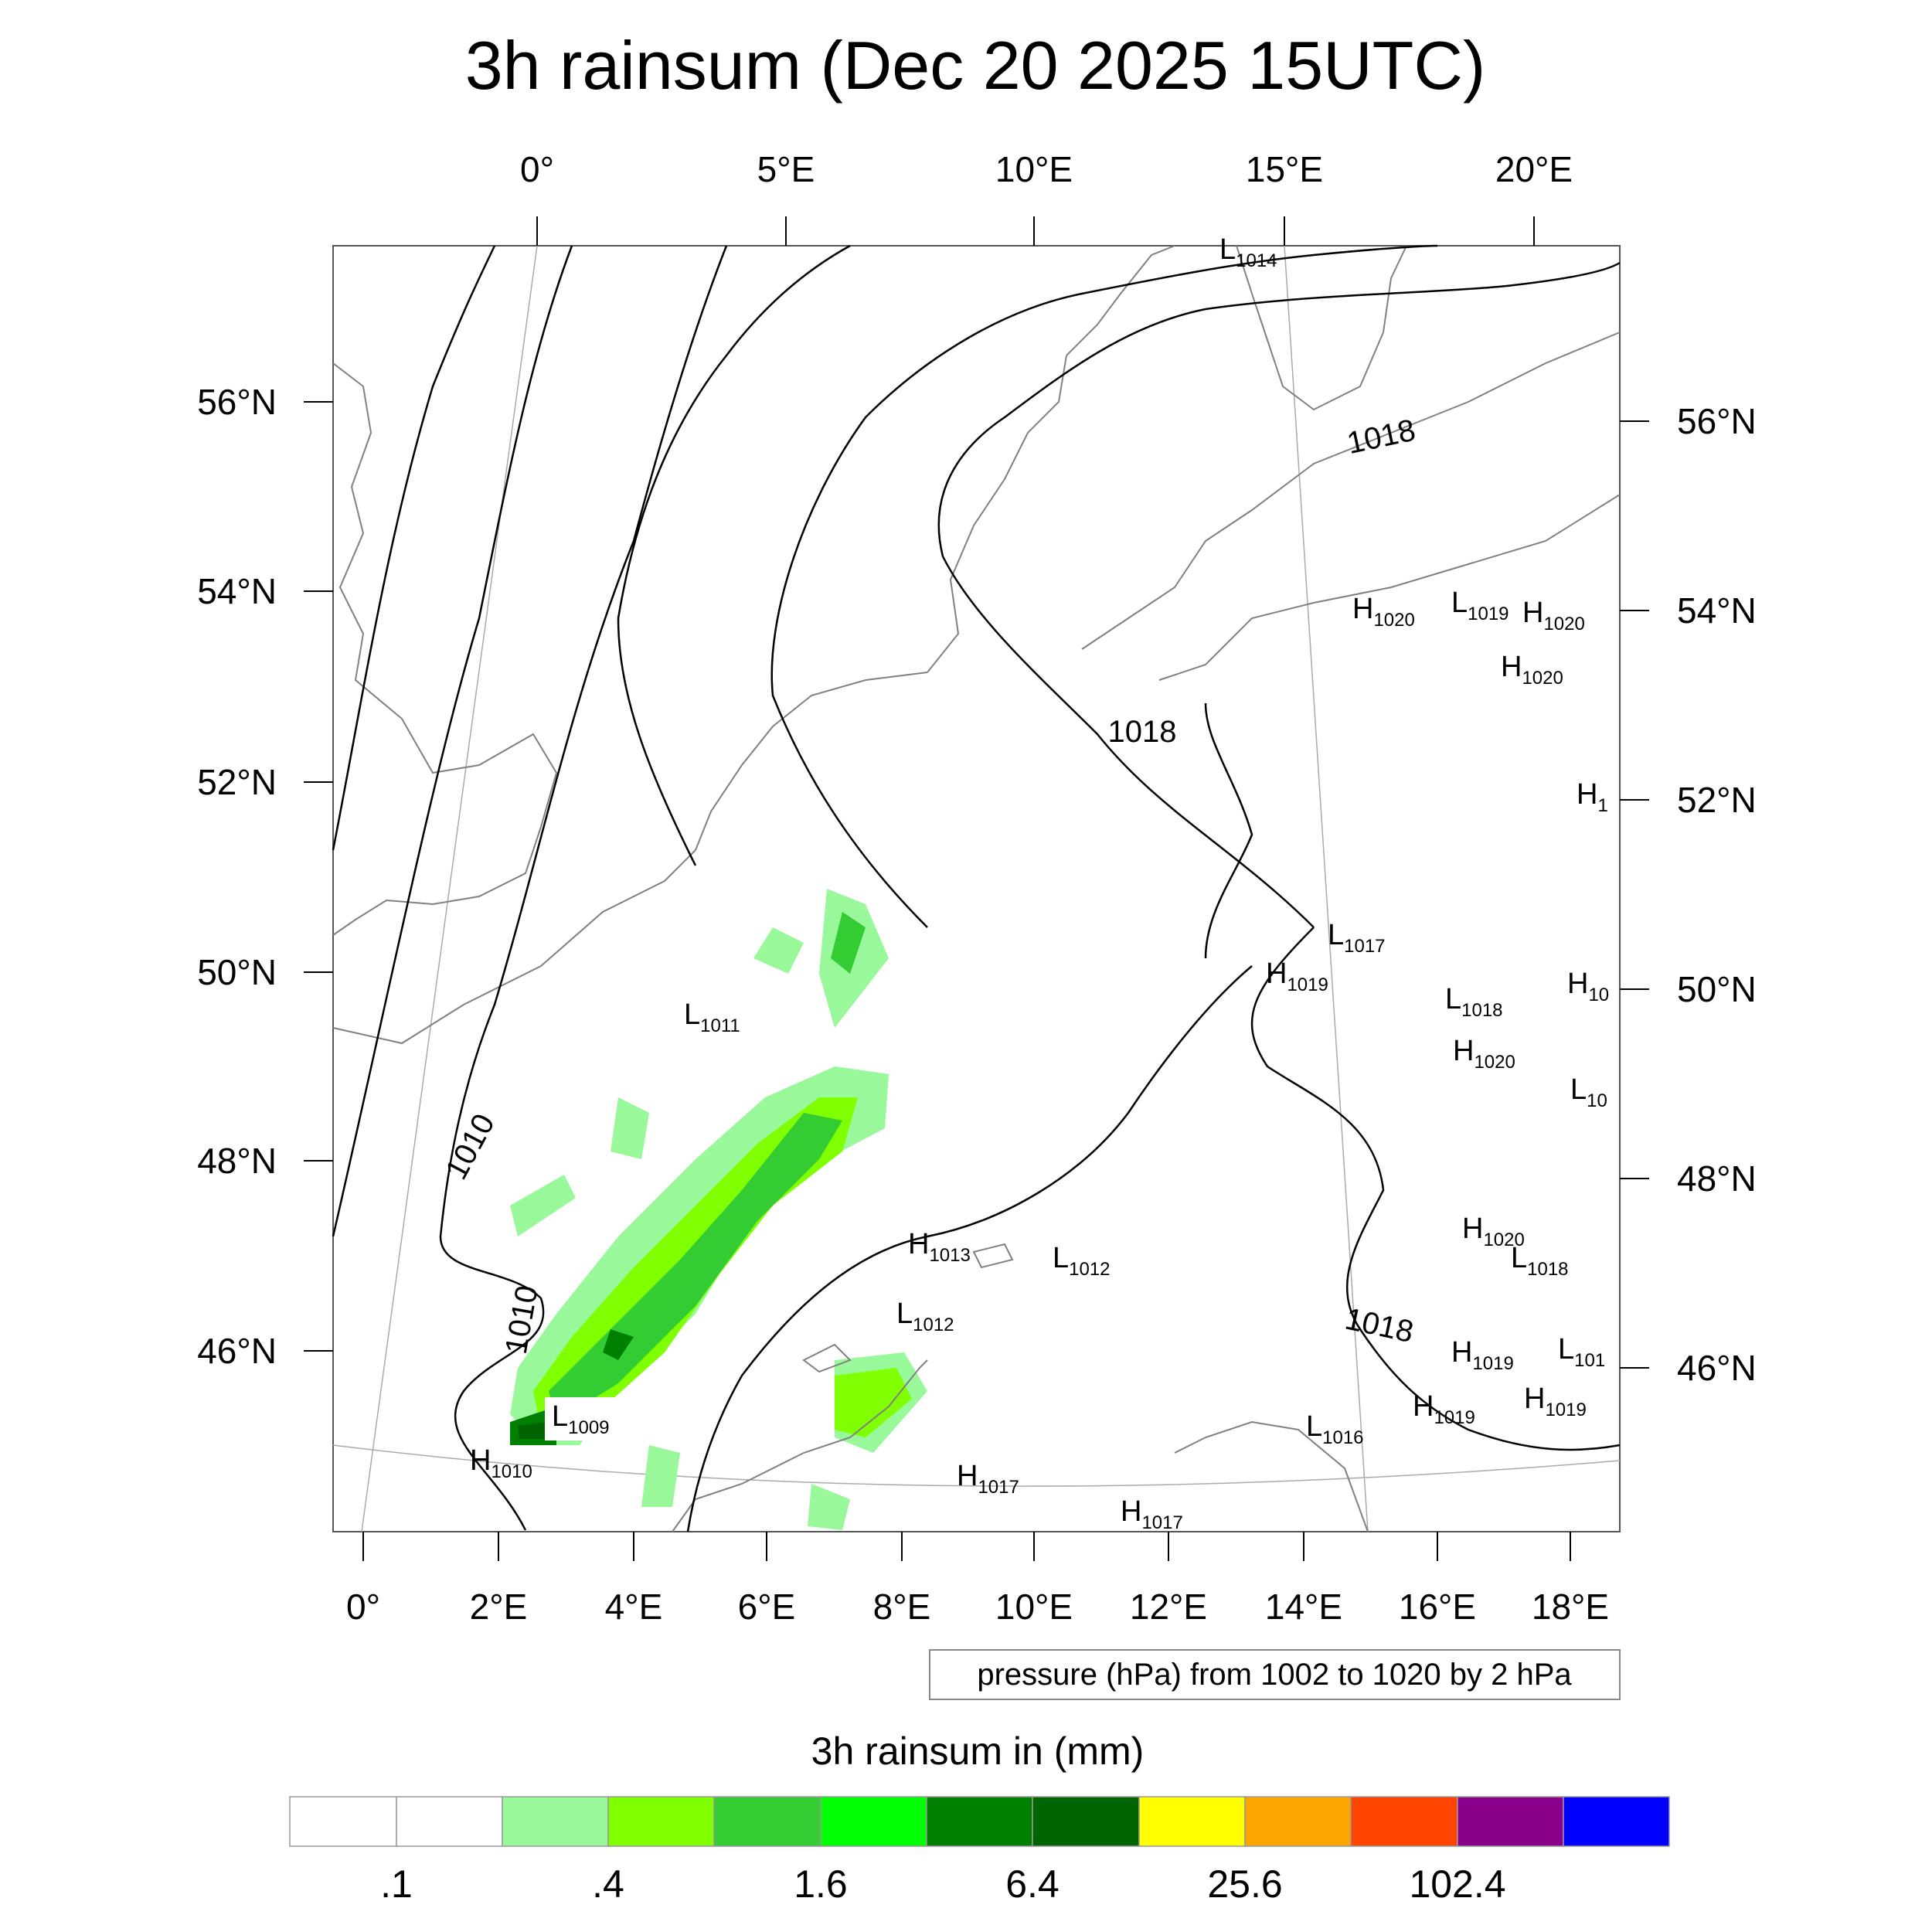 This screenshot has width=1932, height=1932. What do you see at coordinates (1540, 1261) in the screenshot?
I see `pressure-center: L1018` at bounding box center [1540, 1261].